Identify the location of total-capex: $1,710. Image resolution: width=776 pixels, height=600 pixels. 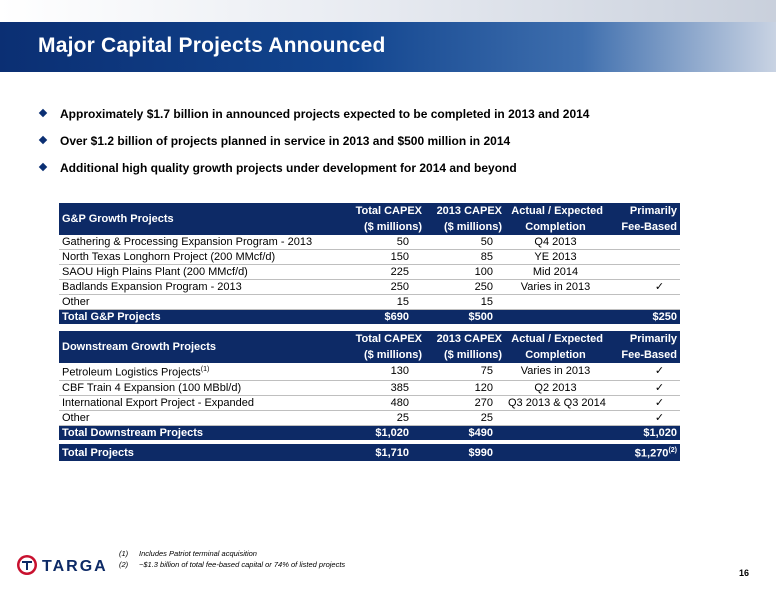
(381, 452).